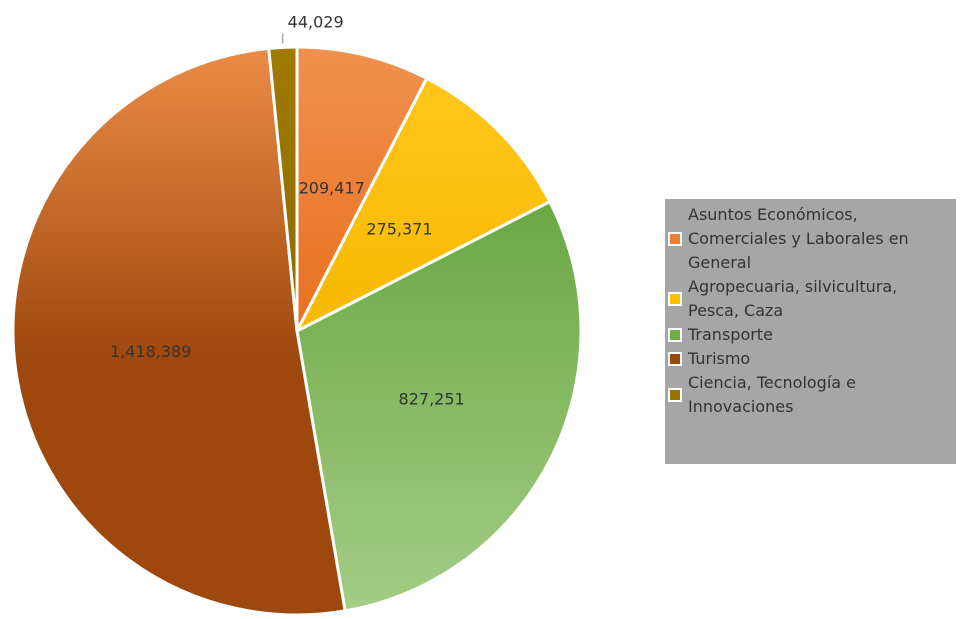 This screenshot has height=619, width=966. What do you see at coordinates (283, 189) in the screenshot?
I see `pie-slice-ciencia-tecnologia-e-innovaciones` at bounding box center [283, 189].